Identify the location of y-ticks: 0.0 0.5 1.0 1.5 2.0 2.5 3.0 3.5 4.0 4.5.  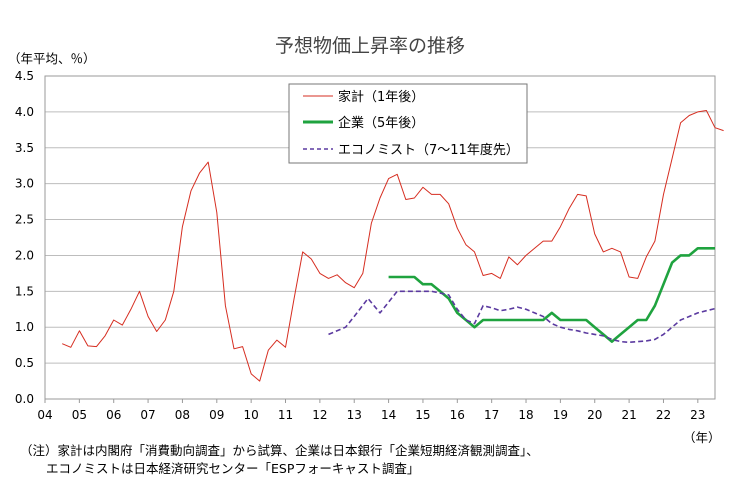
(24, 237).